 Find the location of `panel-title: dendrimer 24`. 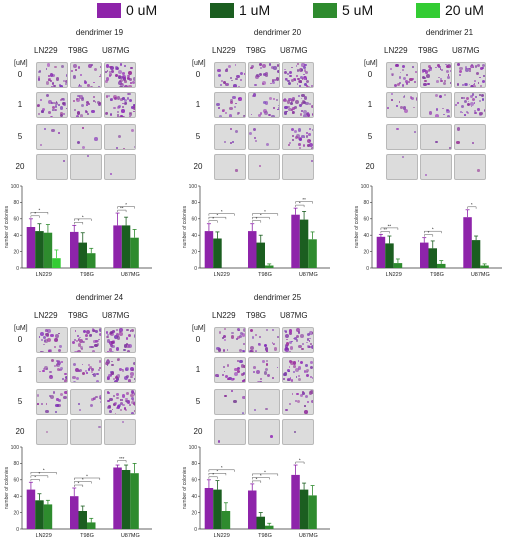

panel-title: dendrimer 24 is located at coordinates (99, 297).